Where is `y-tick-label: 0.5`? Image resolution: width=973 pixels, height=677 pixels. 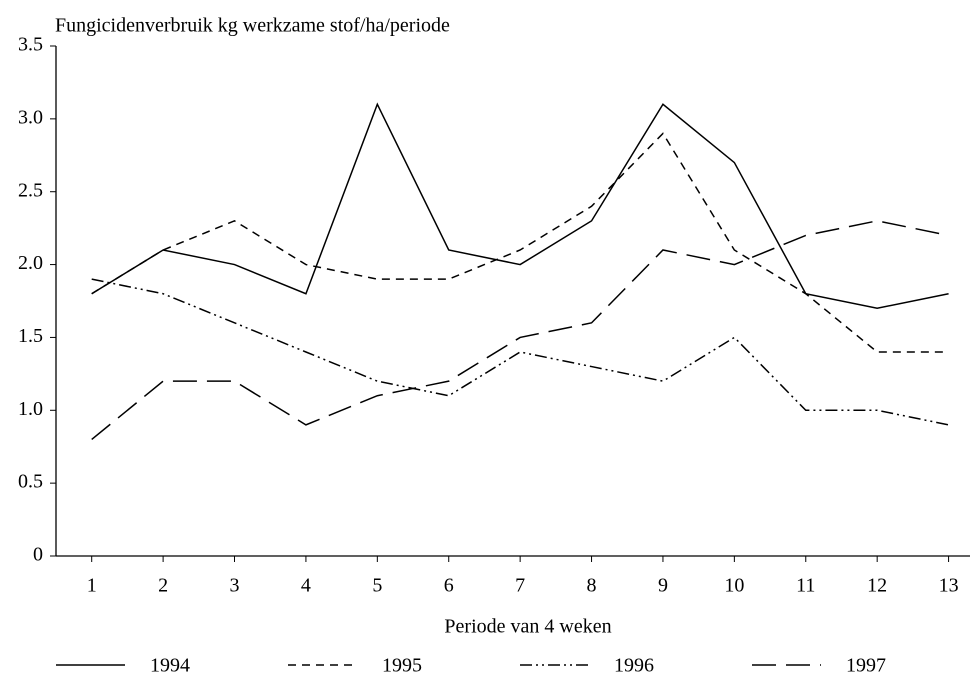 y-tick-label: 0.5 is located at coordinates (30, 482).